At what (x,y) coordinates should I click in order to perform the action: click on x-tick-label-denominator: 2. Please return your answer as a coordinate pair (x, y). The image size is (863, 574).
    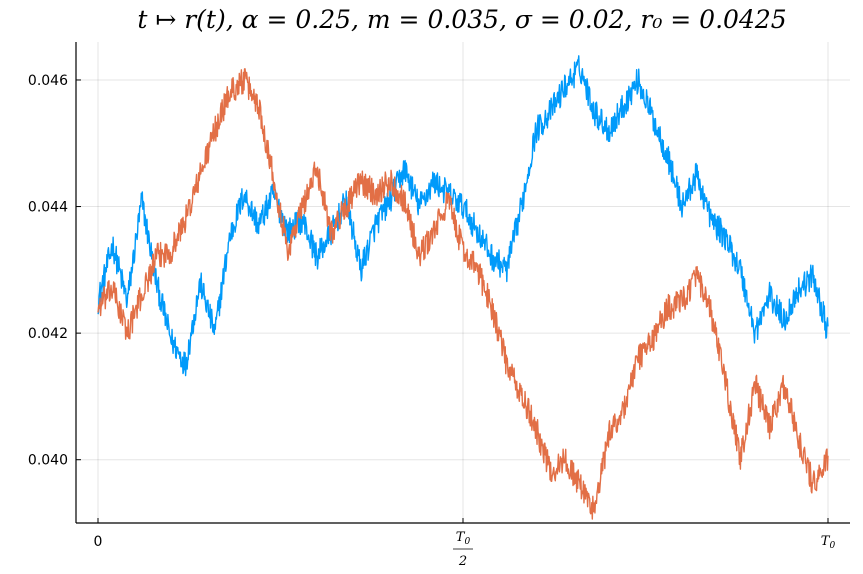
    Looking at the image, I should click on (462, 561).